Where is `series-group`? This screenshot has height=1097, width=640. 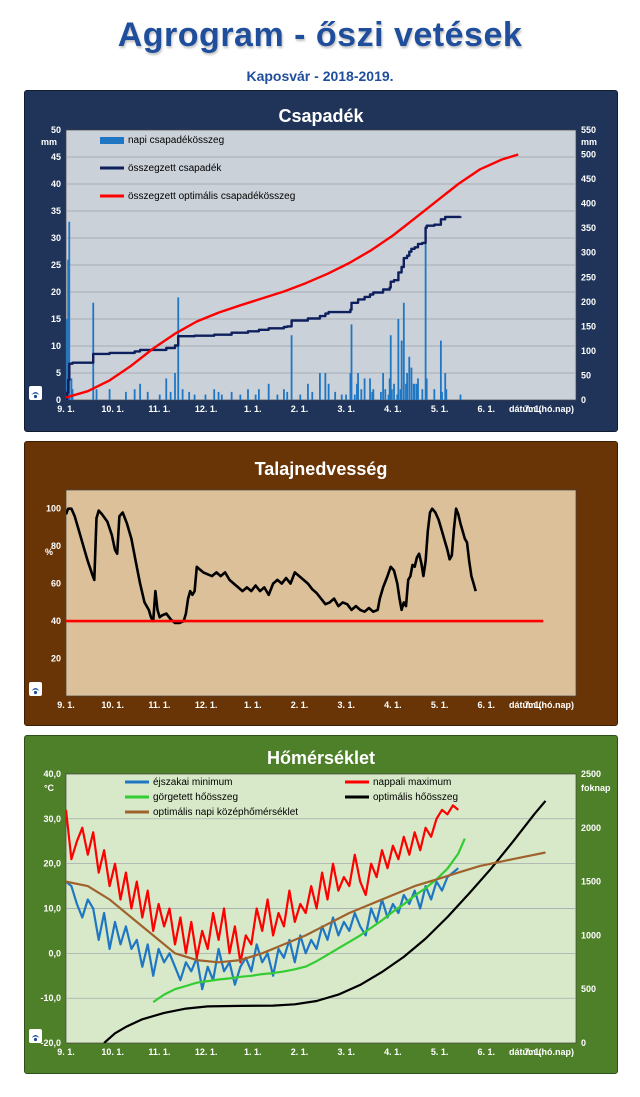
series-group is located at coordinates (305, 566).